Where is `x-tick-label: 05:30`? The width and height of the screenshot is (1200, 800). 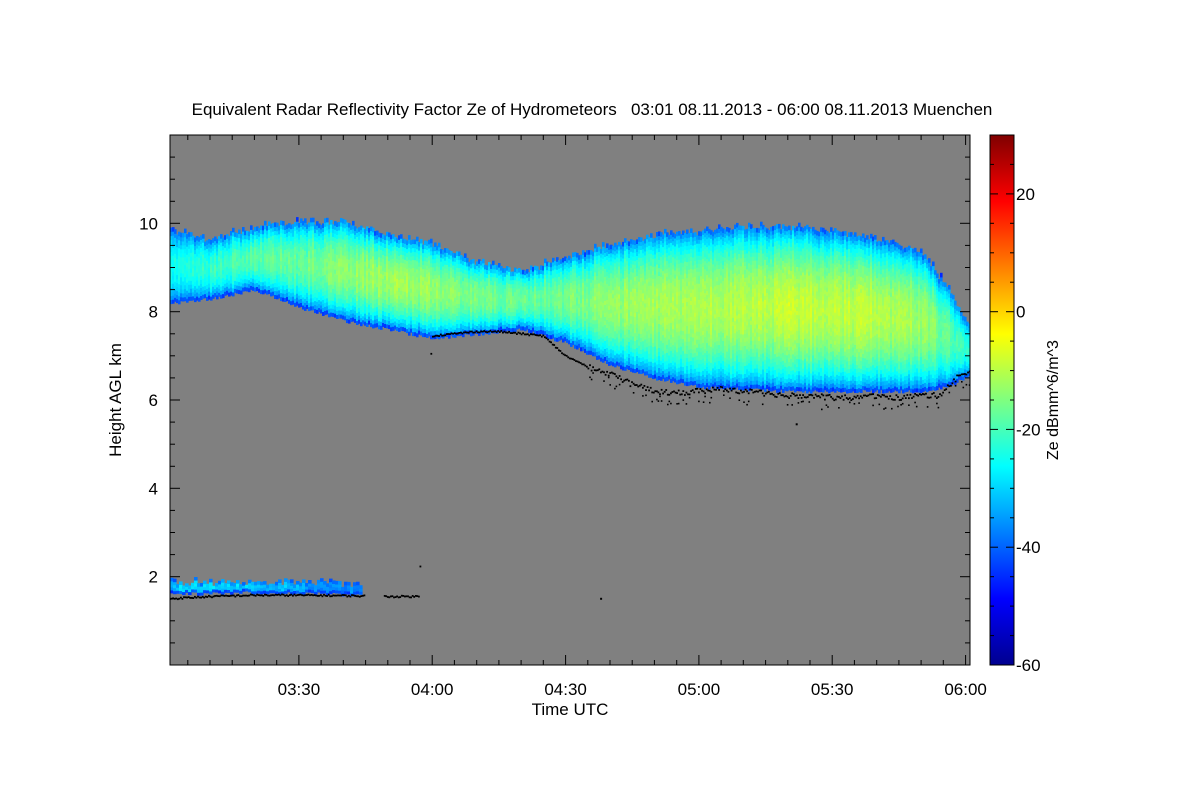
x-tick-label: 05:30 is located at coordinates (832, 689).